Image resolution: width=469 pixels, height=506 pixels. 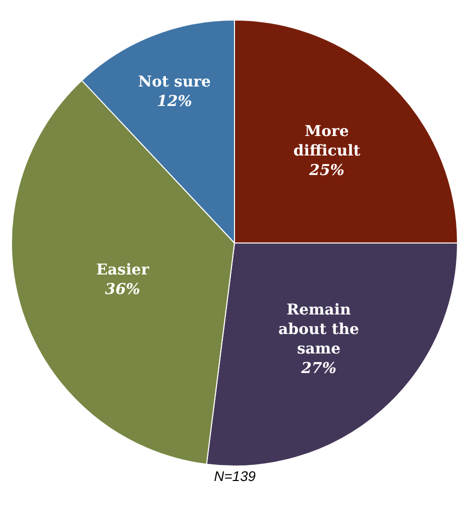 I want to click on data-label: 36%, so click(x=122, y=289).